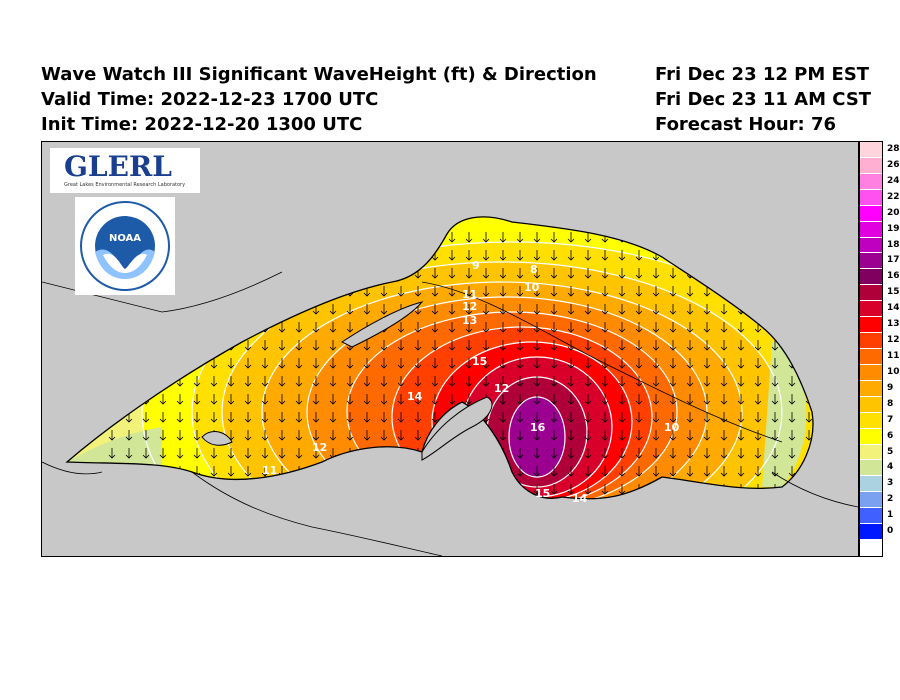  Describe the element at coordinates (890, 419) in the screenshot. I see `legend-label: 7` at that location.